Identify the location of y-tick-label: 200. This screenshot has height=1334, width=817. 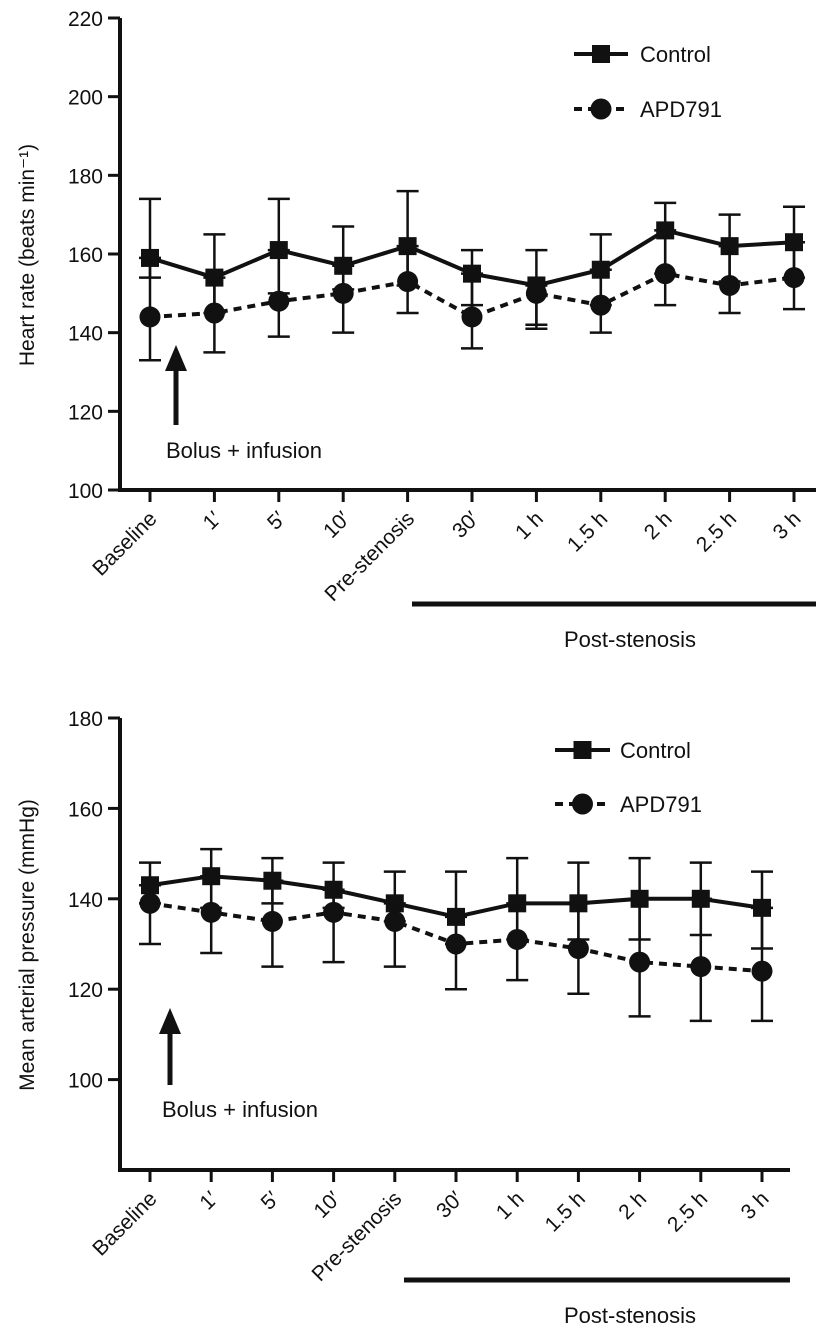
(85, 98).